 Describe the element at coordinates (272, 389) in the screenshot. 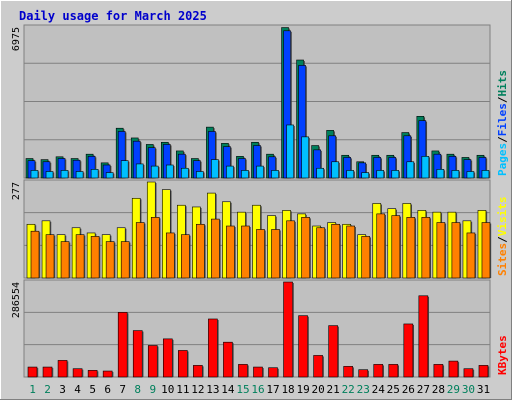

I see `x-tick-label-day-17: 17` at that location.